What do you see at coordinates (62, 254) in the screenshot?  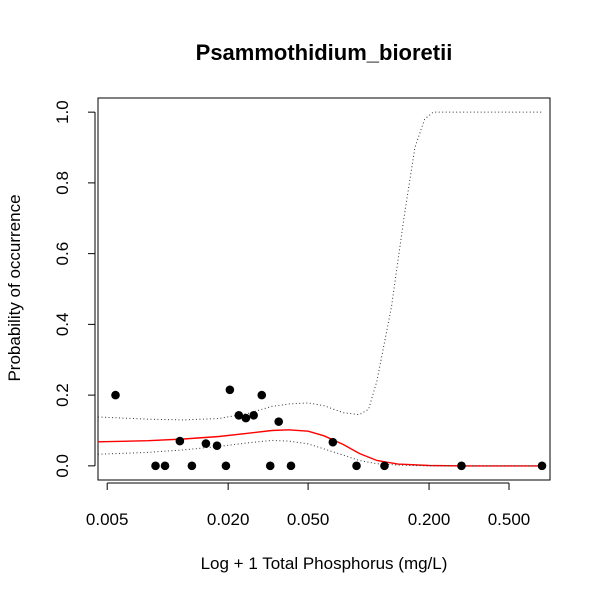 I see `y-tick-label: 0.6` at bounding box center [62, 254].